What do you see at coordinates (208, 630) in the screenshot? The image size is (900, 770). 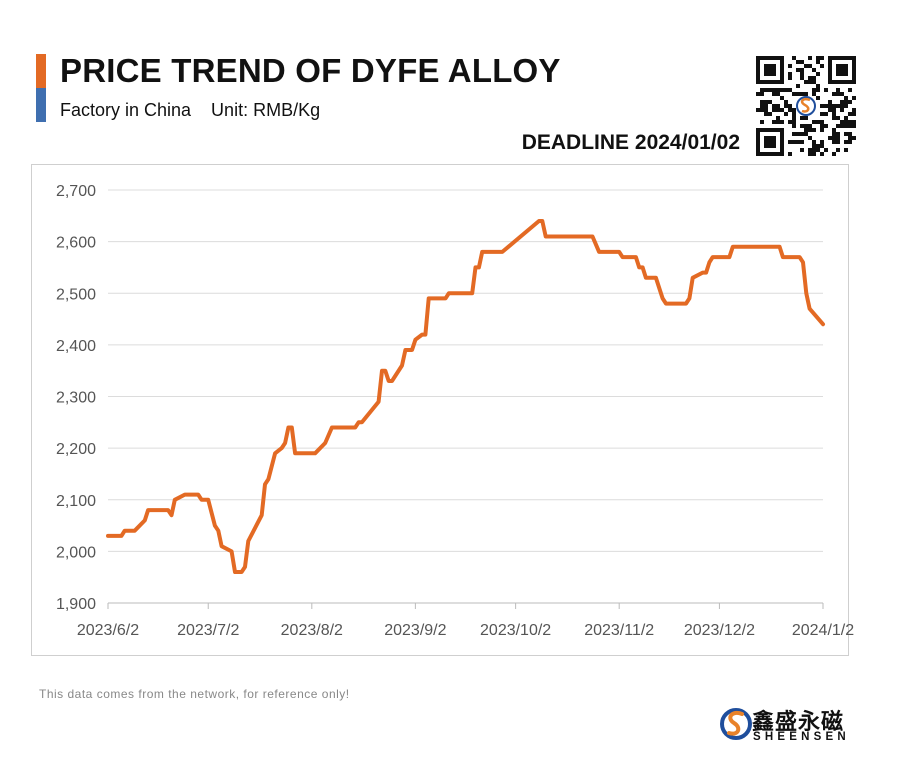 I see `x-tick-label: 2023/7/2` at bounding box center [208, 630].